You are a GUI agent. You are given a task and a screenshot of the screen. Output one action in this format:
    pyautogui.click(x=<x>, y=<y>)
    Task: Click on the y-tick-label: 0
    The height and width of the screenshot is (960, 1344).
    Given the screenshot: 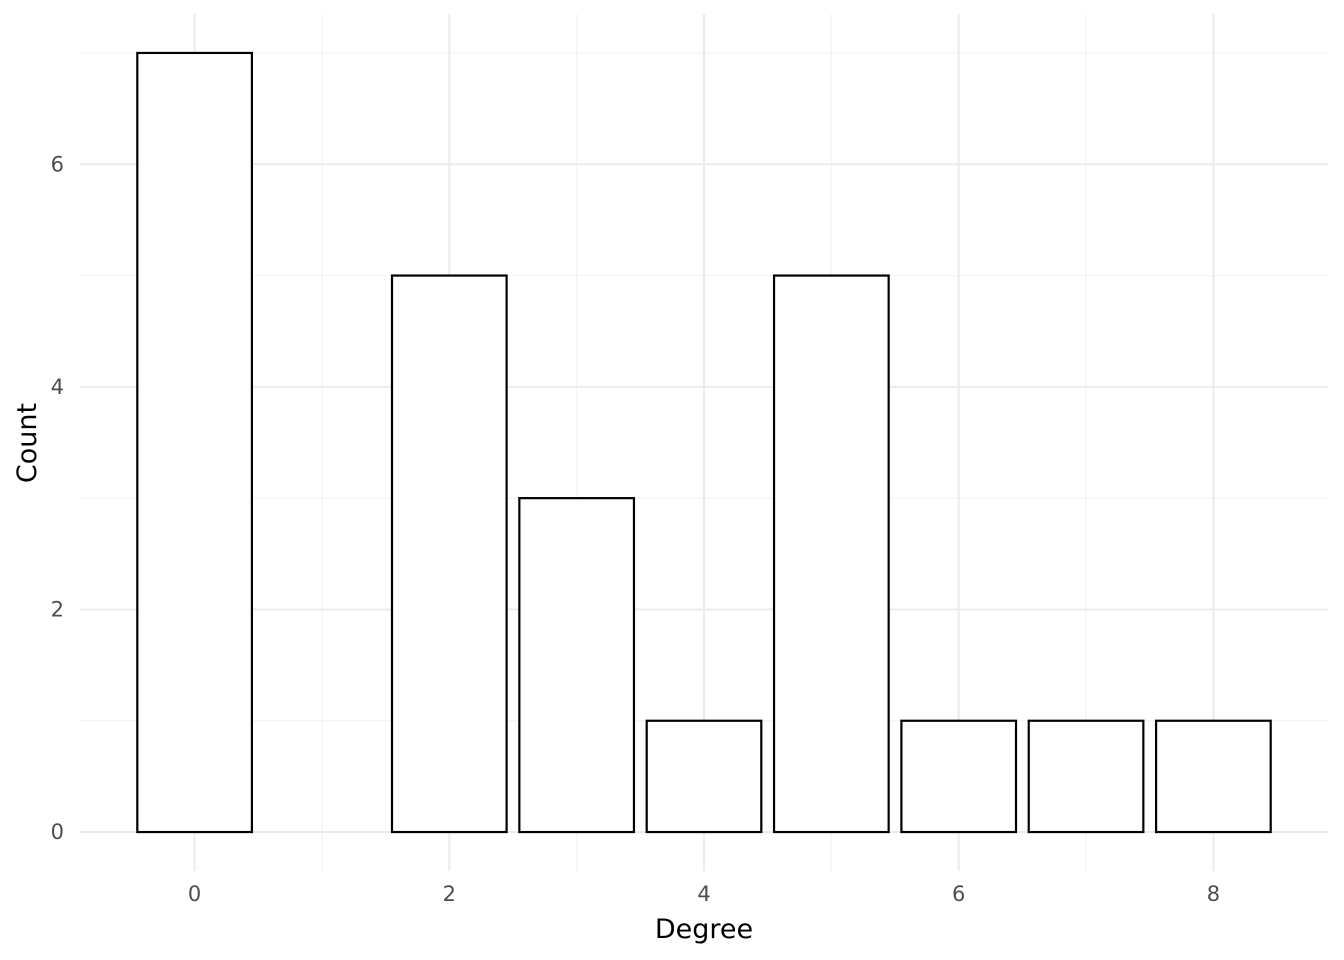 What is the action you would take?
    pyautogui.click(x=57, y=832)
    